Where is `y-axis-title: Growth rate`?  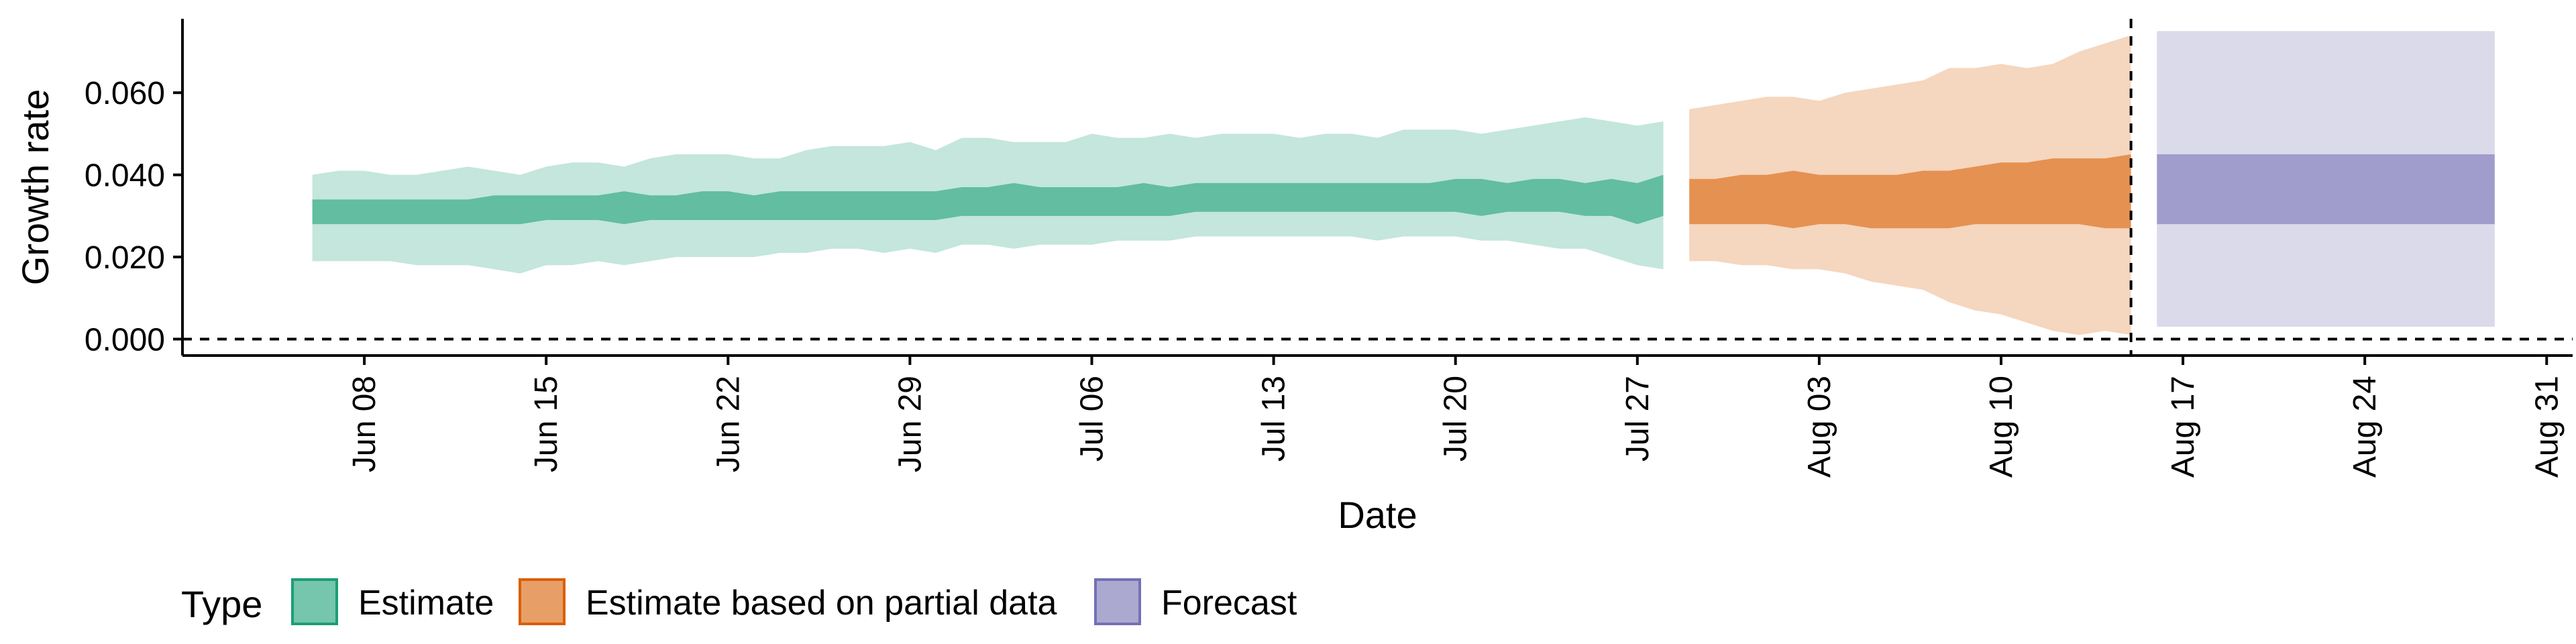 y-axis-title: Growth rate is located at coordinates (35, 187).